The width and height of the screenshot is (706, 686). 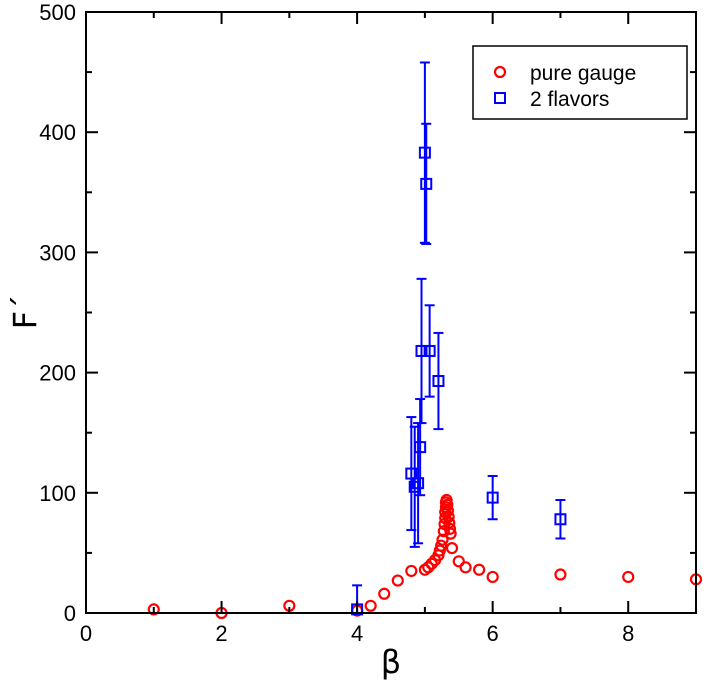 What do you see at coordinates (86, 633) in the screenshot?
I see `x-tick-label: 0` at bounding box center [86, 633].